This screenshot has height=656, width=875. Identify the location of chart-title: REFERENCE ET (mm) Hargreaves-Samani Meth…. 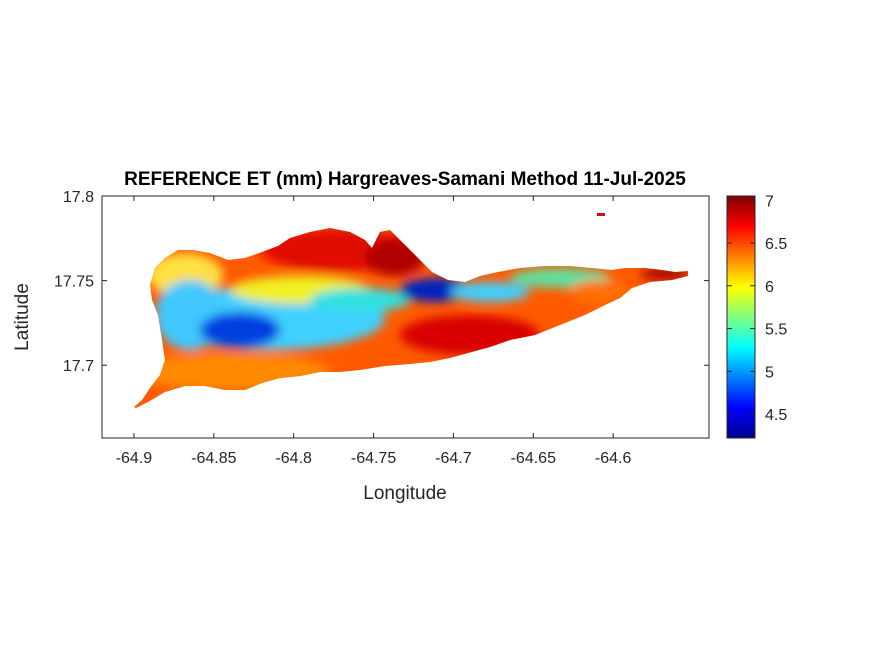
(405, 179).